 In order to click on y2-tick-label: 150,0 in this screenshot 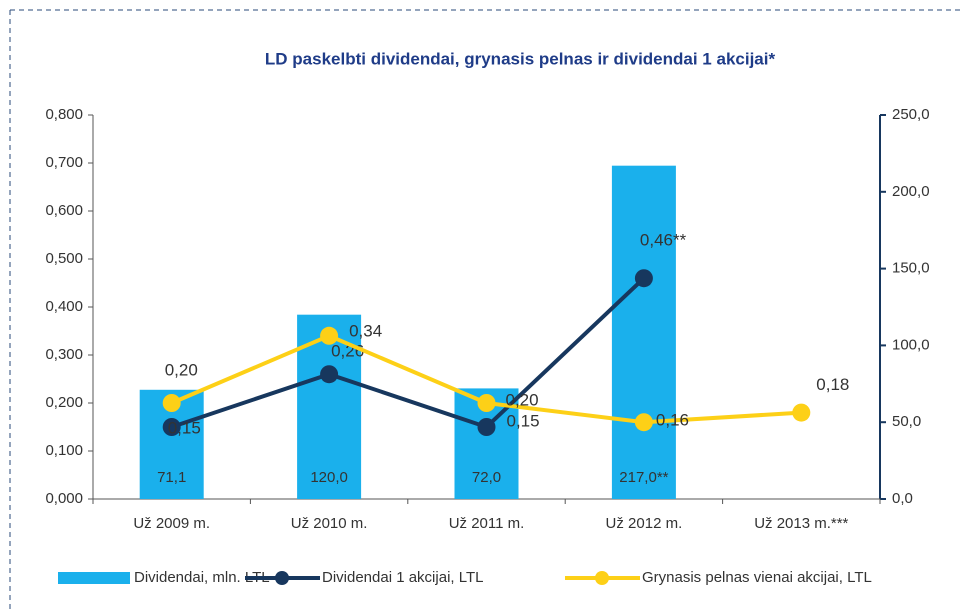, I will do `click(911, 268)`.